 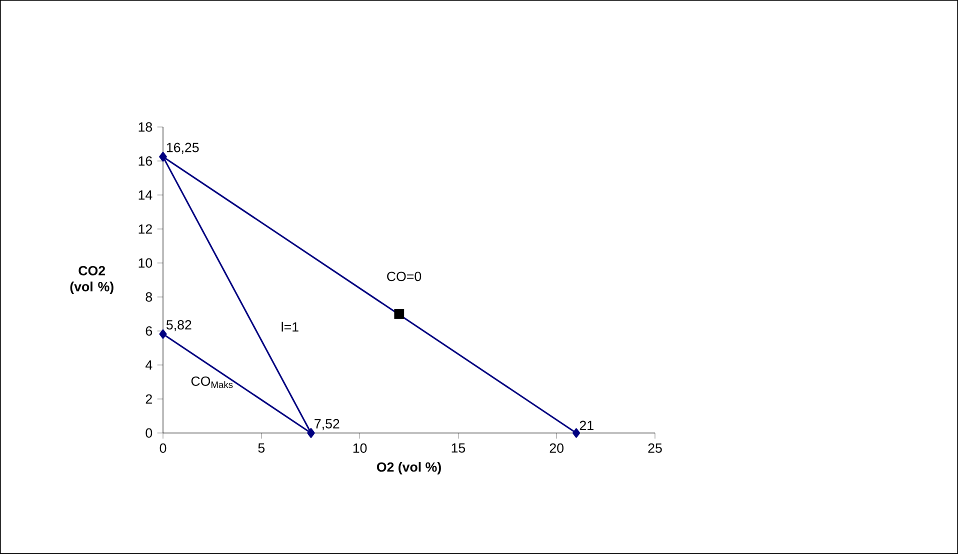 What do you see at coordinates (182, 148) in the screenshot?
I see `data-label: 16,25` at bounding box center [182, 148].